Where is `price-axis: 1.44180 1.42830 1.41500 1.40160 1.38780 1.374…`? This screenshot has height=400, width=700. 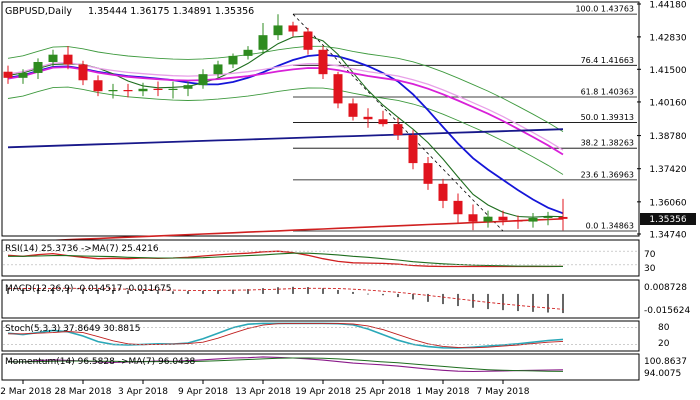 price-axis: 1.44180 1.42830 1.41500 1.40160 1.38780 1.374… is located at coordinates (662, 121).